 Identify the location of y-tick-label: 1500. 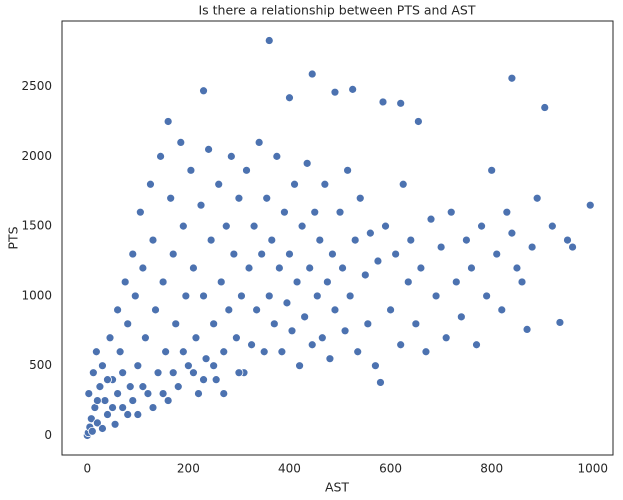
(36, 226).